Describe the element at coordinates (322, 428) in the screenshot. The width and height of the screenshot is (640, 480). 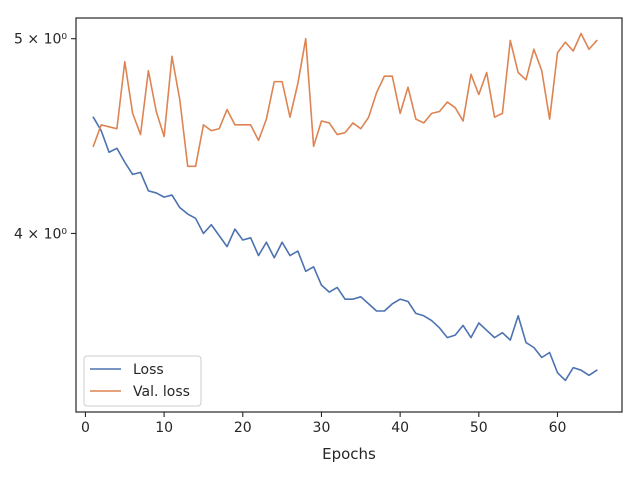
I see `x-tick-label: 30` at that location.